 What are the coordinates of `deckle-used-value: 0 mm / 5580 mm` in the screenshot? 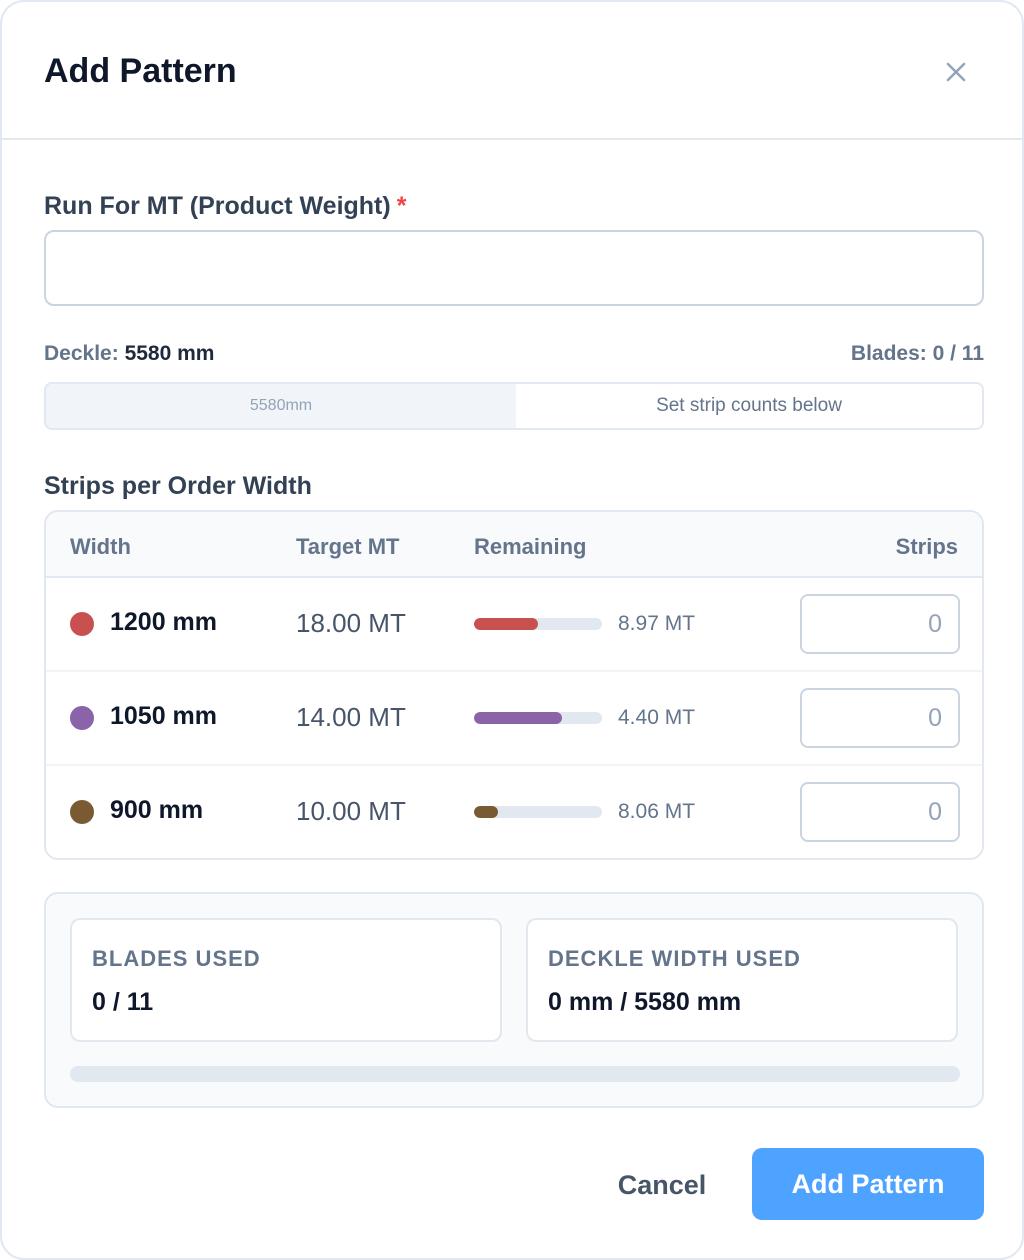 It's located at (645, 1002).